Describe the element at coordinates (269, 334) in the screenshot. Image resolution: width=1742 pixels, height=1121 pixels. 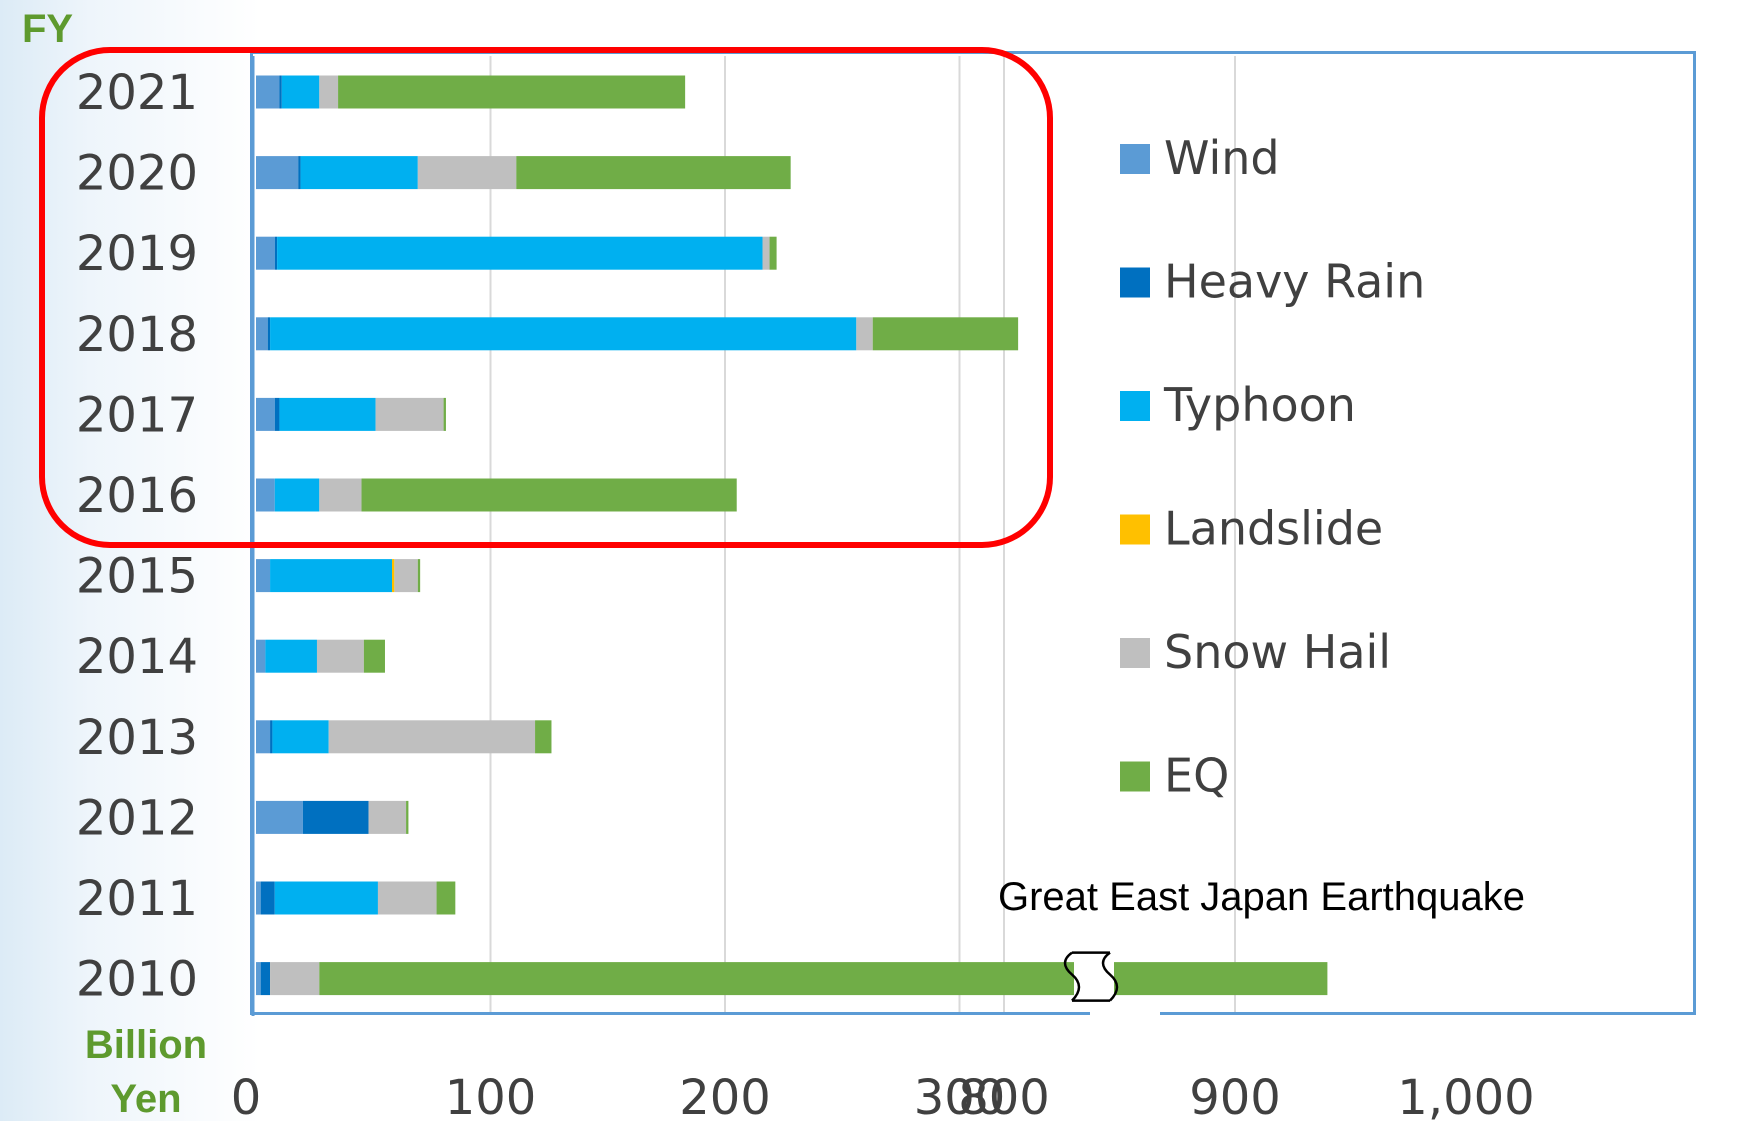
I see `bar-2018-heavy-rain` at that location.